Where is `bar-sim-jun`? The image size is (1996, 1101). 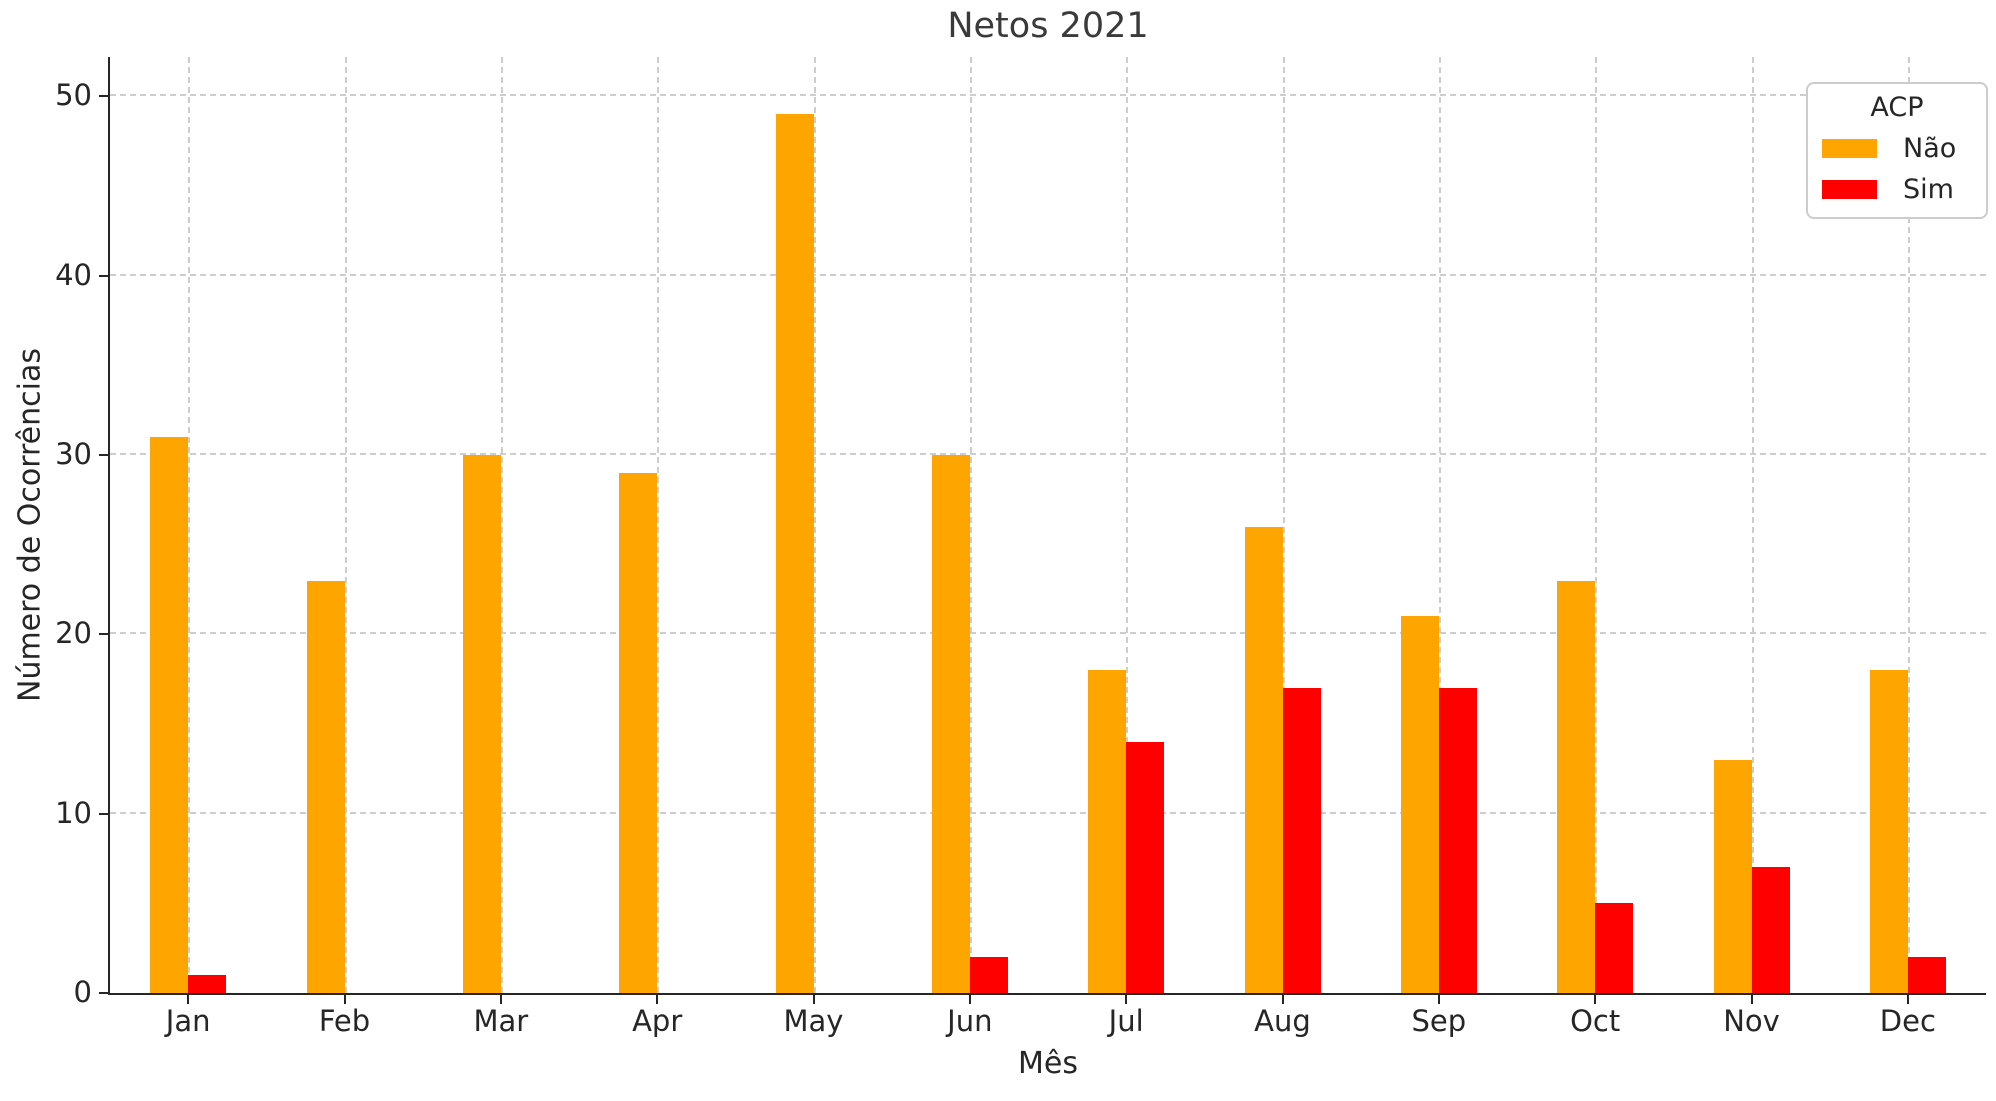
bar-sim-jun is located at coordinates (988, 975).